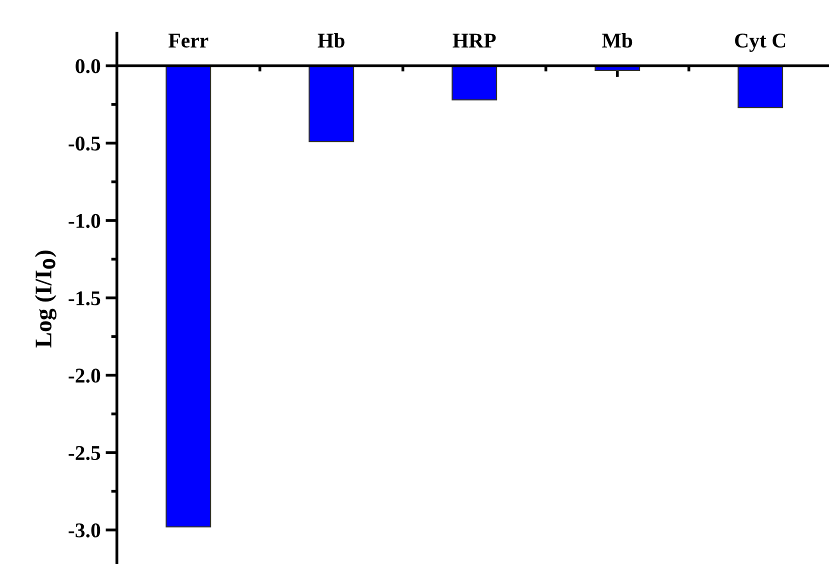 The width and height of the screenshot is (829, 564). What do you see at coordinates (331, 40) in the screenshot?
I see `x-tick-label: Hb` at bounding box center [331, 40].